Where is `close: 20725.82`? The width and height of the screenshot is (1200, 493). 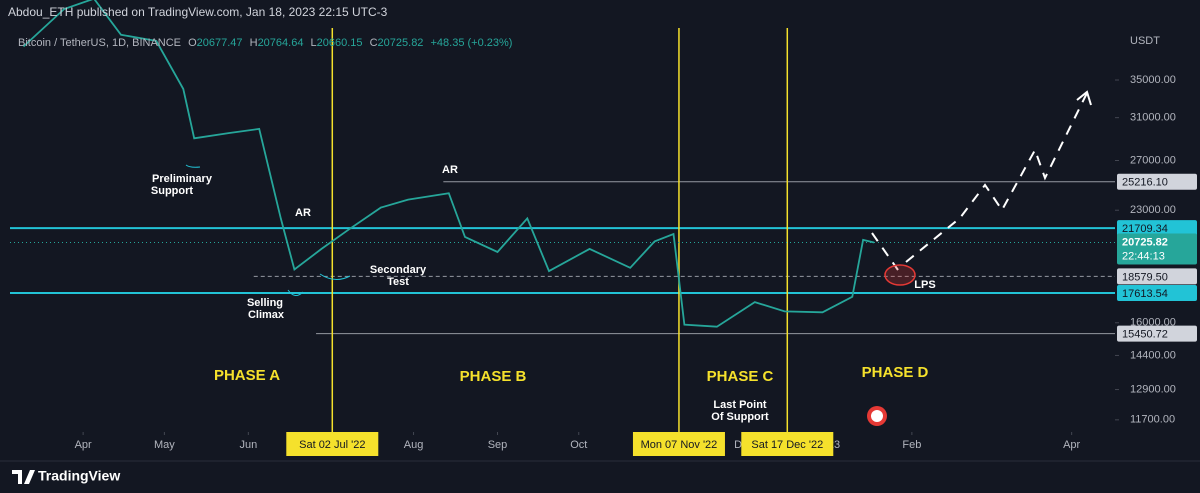 close: 20725.82 is located at coordinates (401, 43).